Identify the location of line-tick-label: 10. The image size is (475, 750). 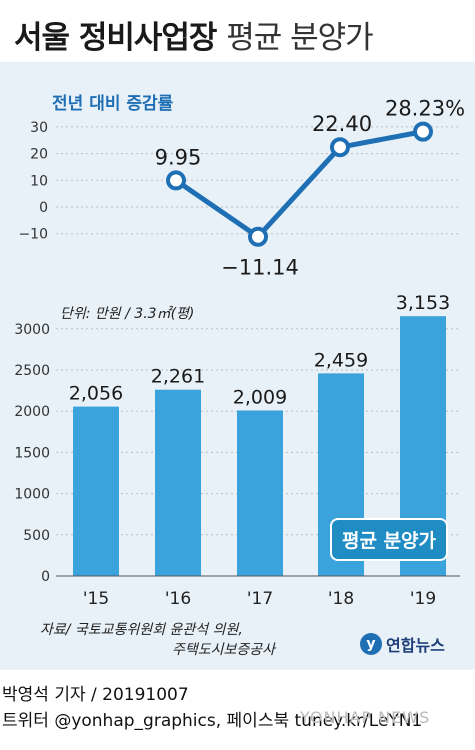
(39, 181).